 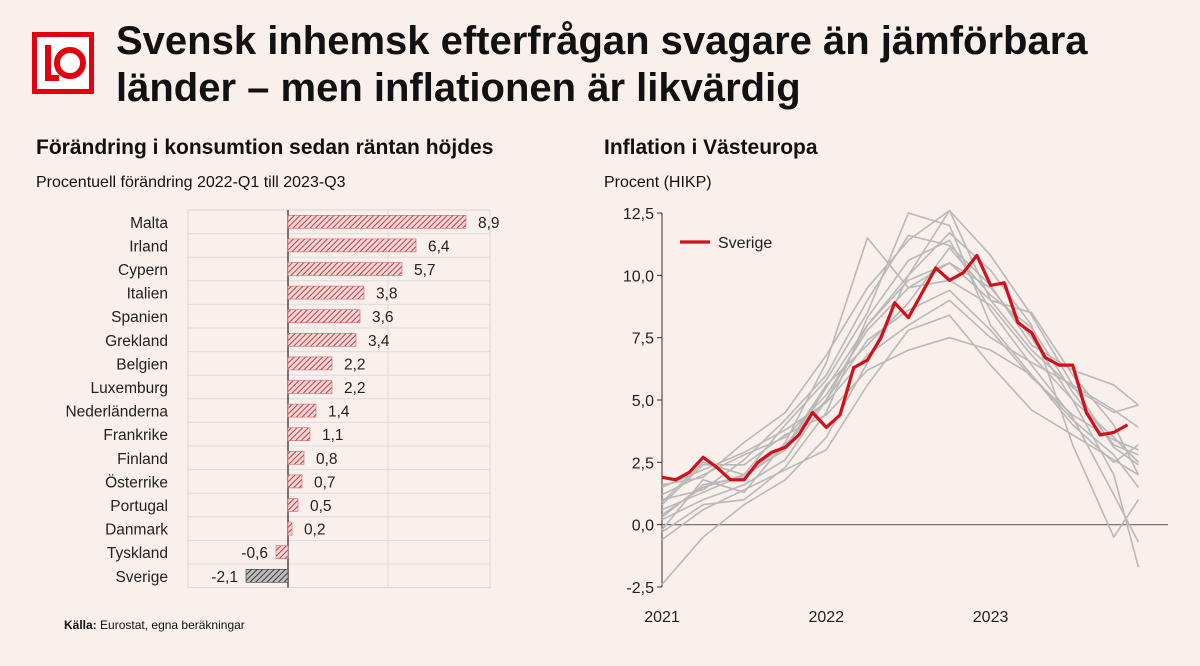 What do you see at coordinates (267, 575) in the screenshot?
I see `bar-sverige` at bounding box center [267, 575].